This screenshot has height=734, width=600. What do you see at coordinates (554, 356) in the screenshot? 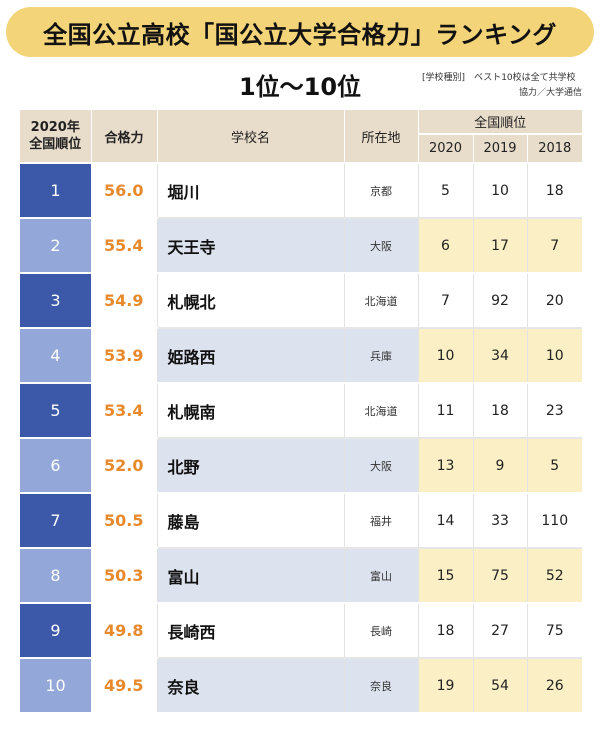
I see `rank-2018-cell: 10` at bounding box center [554, 356].